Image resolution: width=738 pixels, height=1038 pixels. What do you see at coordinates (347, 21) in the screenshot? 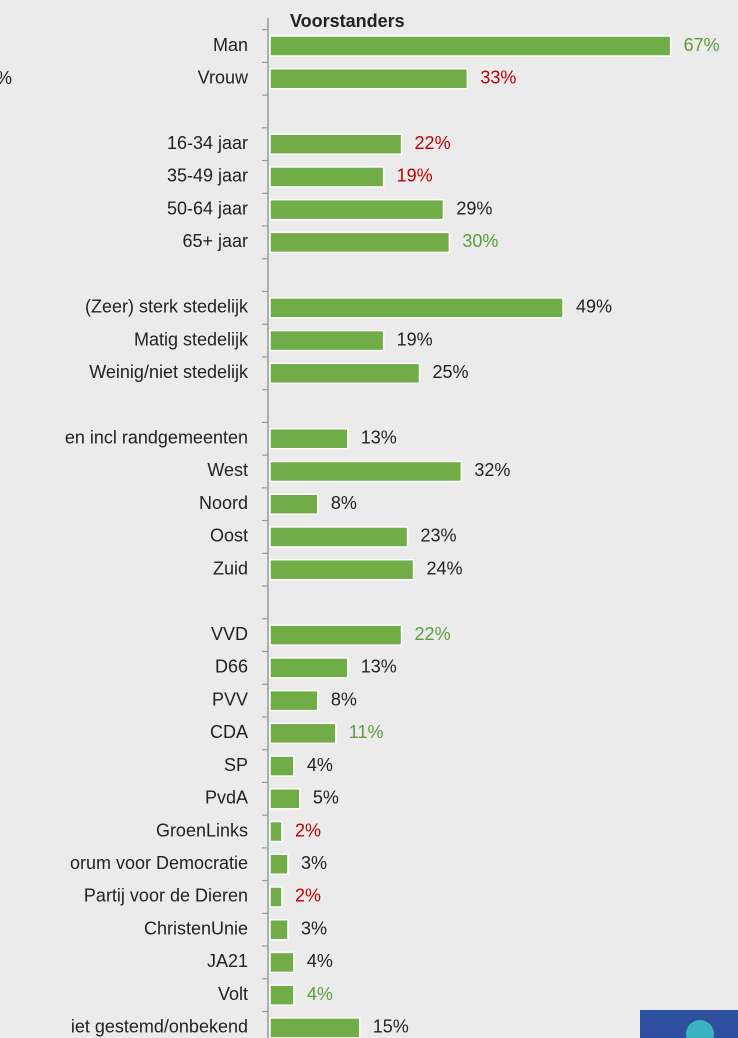
I see `chart-title: Voorstanders` at bounding box center [347, 21].